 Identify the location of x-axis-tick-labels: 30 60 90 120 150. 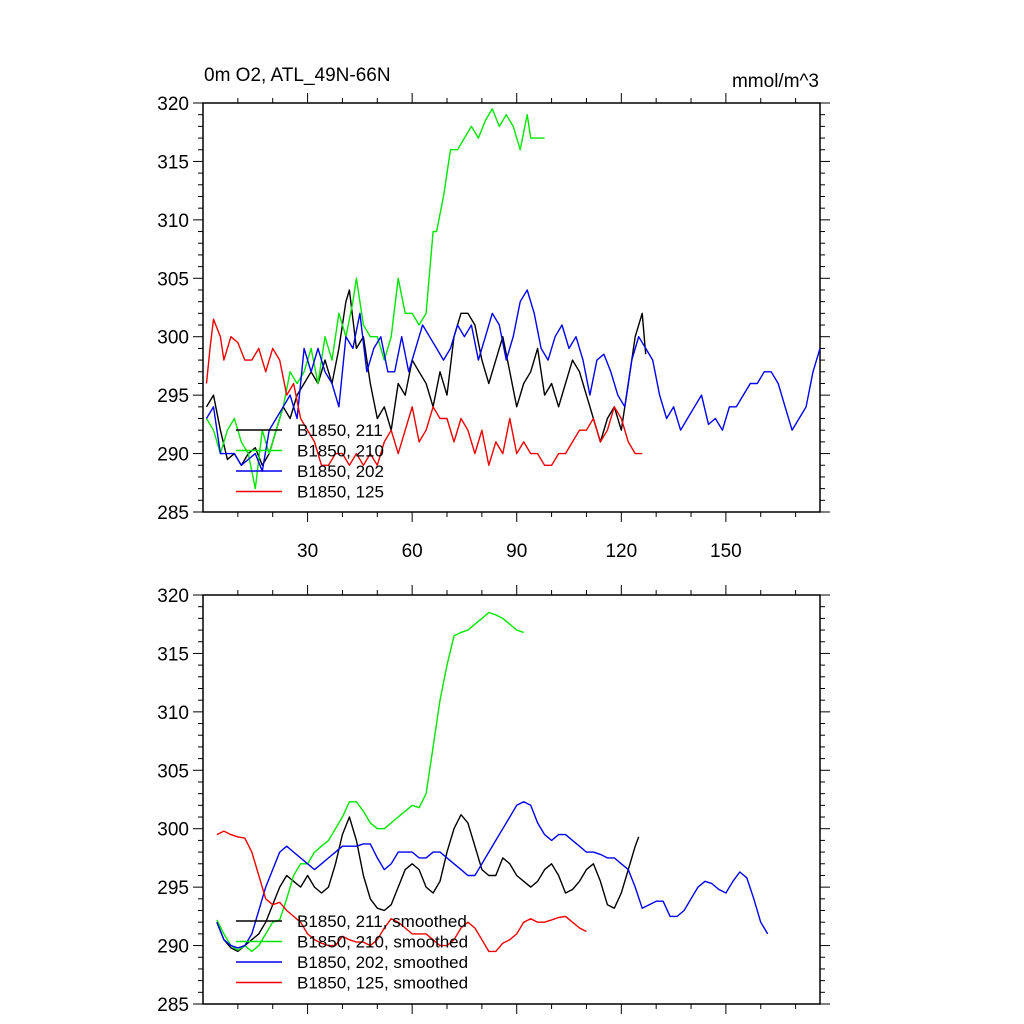
(519, 551).